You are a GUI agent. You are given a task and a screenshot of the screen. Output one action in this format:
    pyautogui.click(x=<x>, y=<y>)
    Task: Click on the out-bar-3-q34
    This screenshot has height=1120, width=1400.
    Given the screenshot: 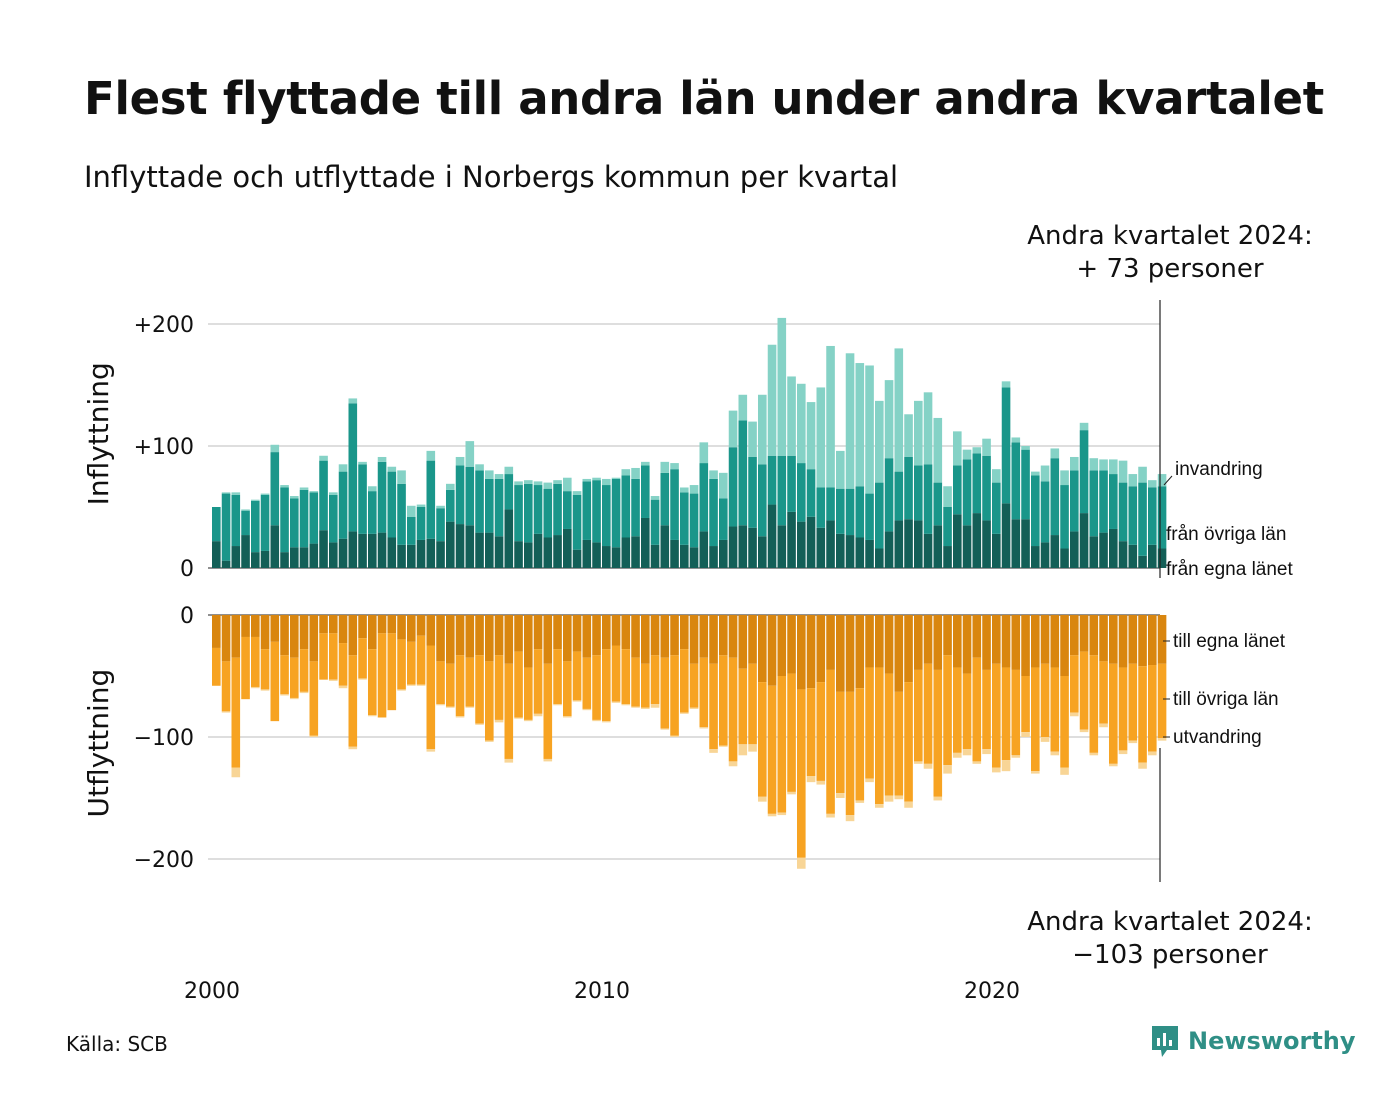 What is the action you would take?
    pyautogui.click(x=538, y=715)
    